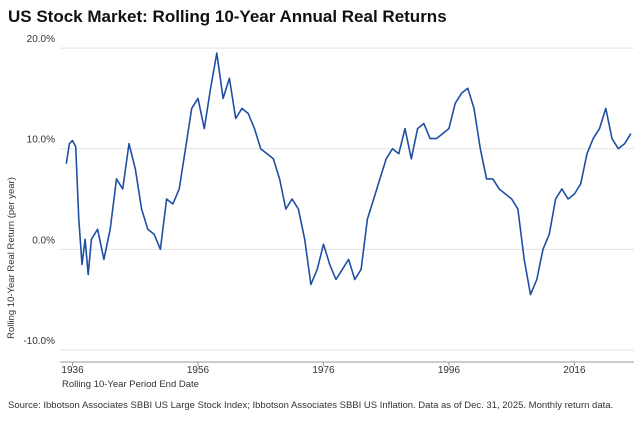  What do you see at coordinates (449, 370) in the screenshot?
I see `x-tick-label: 1996` at bounding box center [449, 370].